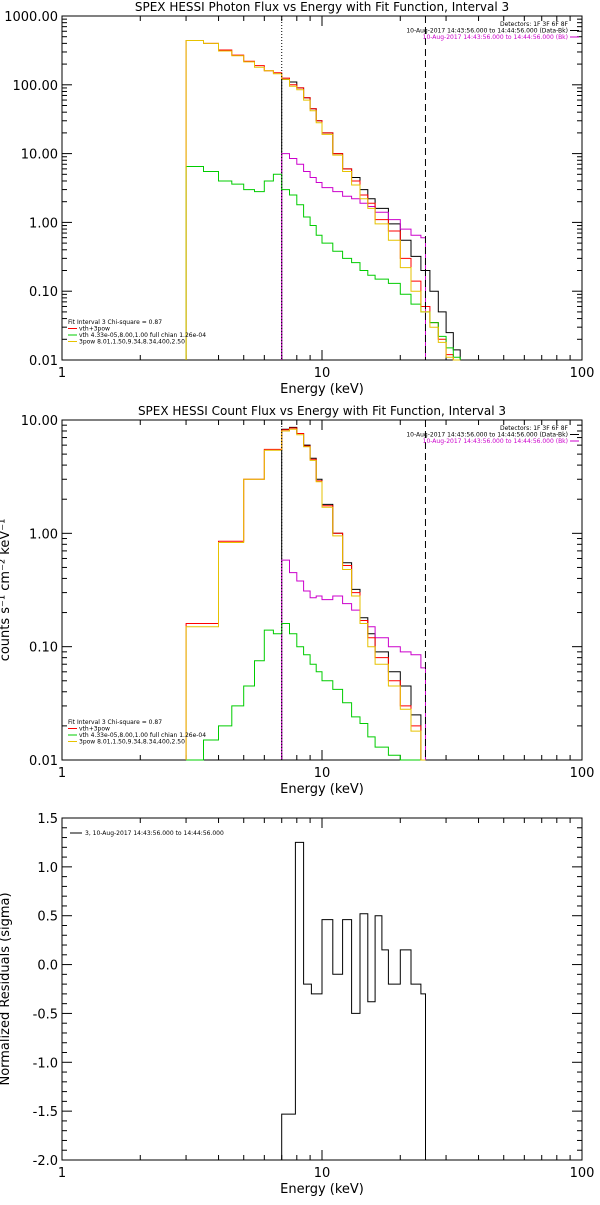 The width and height of the screenshot is (600, 1205). I want to click on y-tick-label: 1.5, so click(47, 819).